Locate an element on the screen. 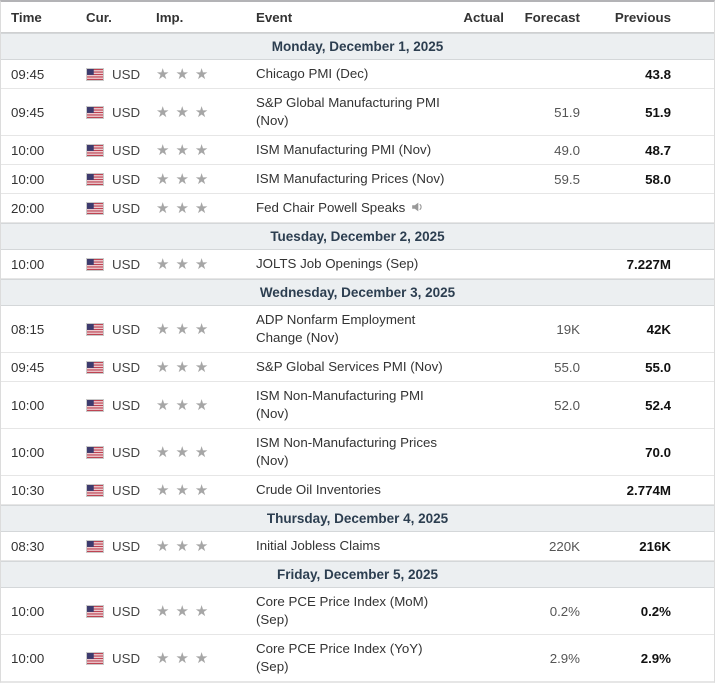  event-previous: 7.227M is located at coordinates (648, 264).